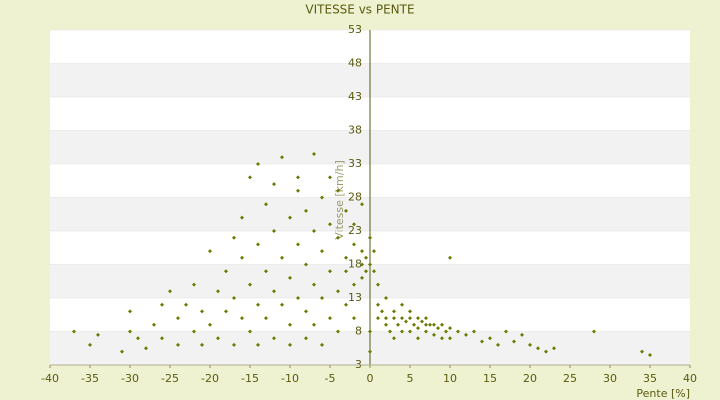  Describe the element at coordinates (355, 63) in the screenshot. I see `y-tick-label: 48` at that location.